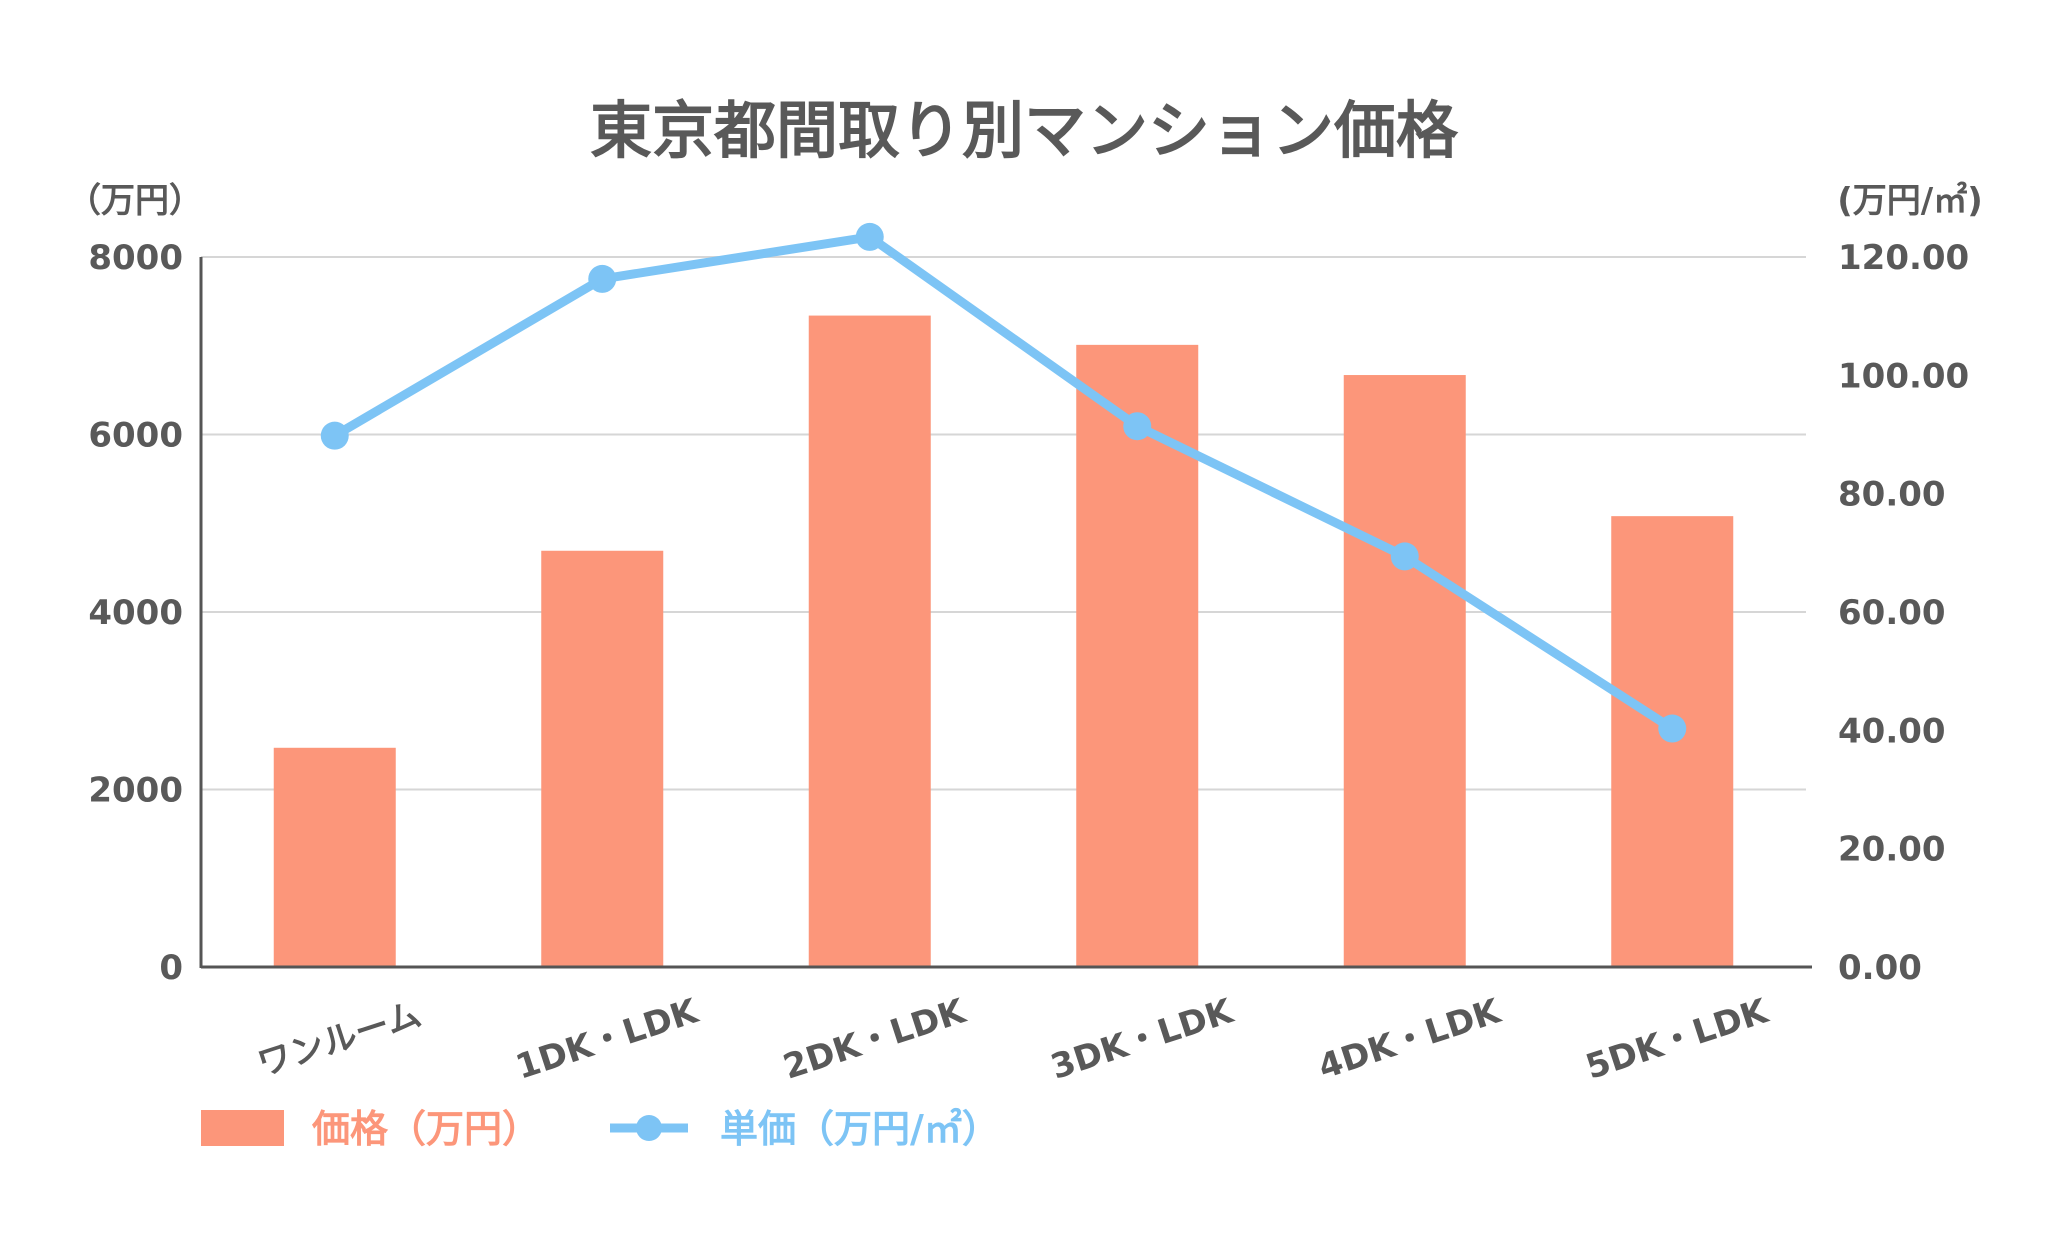 The height and width of the screenshot is (1241, 2048). Describe the element at coordinates (1024, 130) in the screenshot. I see `chart-title: 東京都間取り別マンション価格` at that location.